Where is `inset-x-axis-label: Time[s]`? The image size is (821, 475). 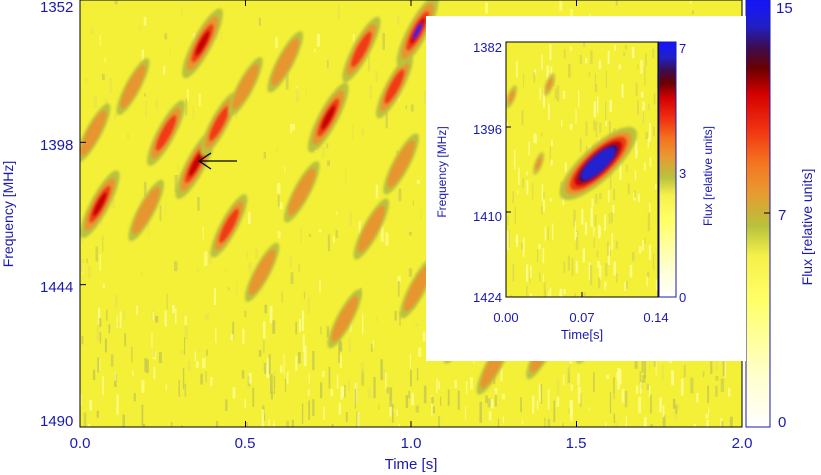
inset-x-axis-label: Time[s] is located at coordinates (582, 334).